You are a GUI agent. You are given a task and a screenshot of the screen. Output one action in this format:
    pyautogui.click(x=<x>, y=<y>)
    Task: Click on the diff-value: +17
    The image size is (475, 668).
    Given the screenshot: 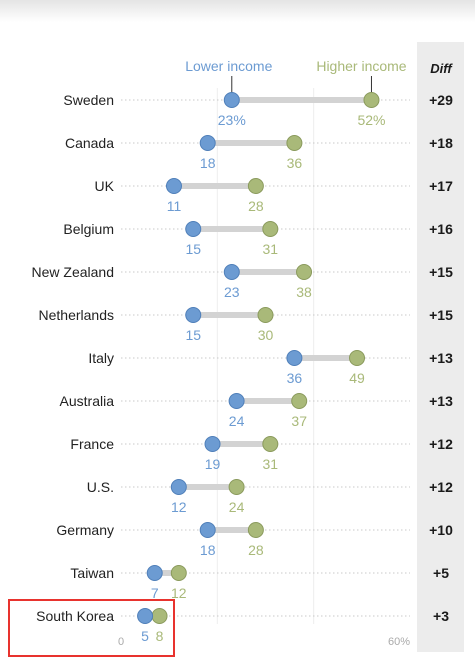 What is the action you would take?
    pyautogui.click(x=441, y=186)
    